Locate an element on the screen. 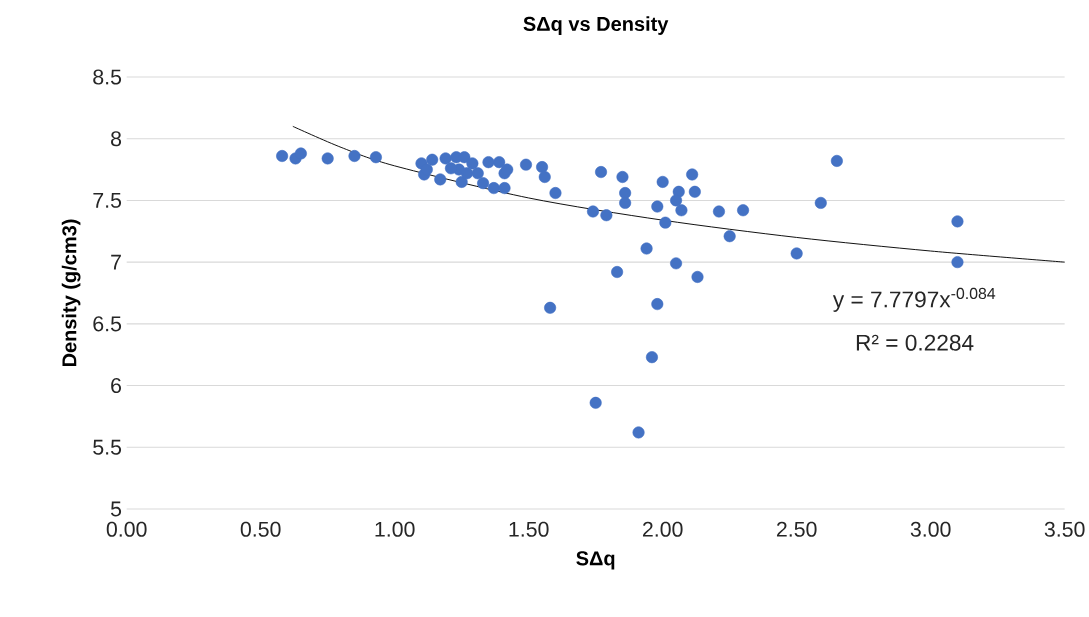 The height and width of the screenshot is (617, 1089). x-tick-label: 2.00 is located at coordinates (662, 529).